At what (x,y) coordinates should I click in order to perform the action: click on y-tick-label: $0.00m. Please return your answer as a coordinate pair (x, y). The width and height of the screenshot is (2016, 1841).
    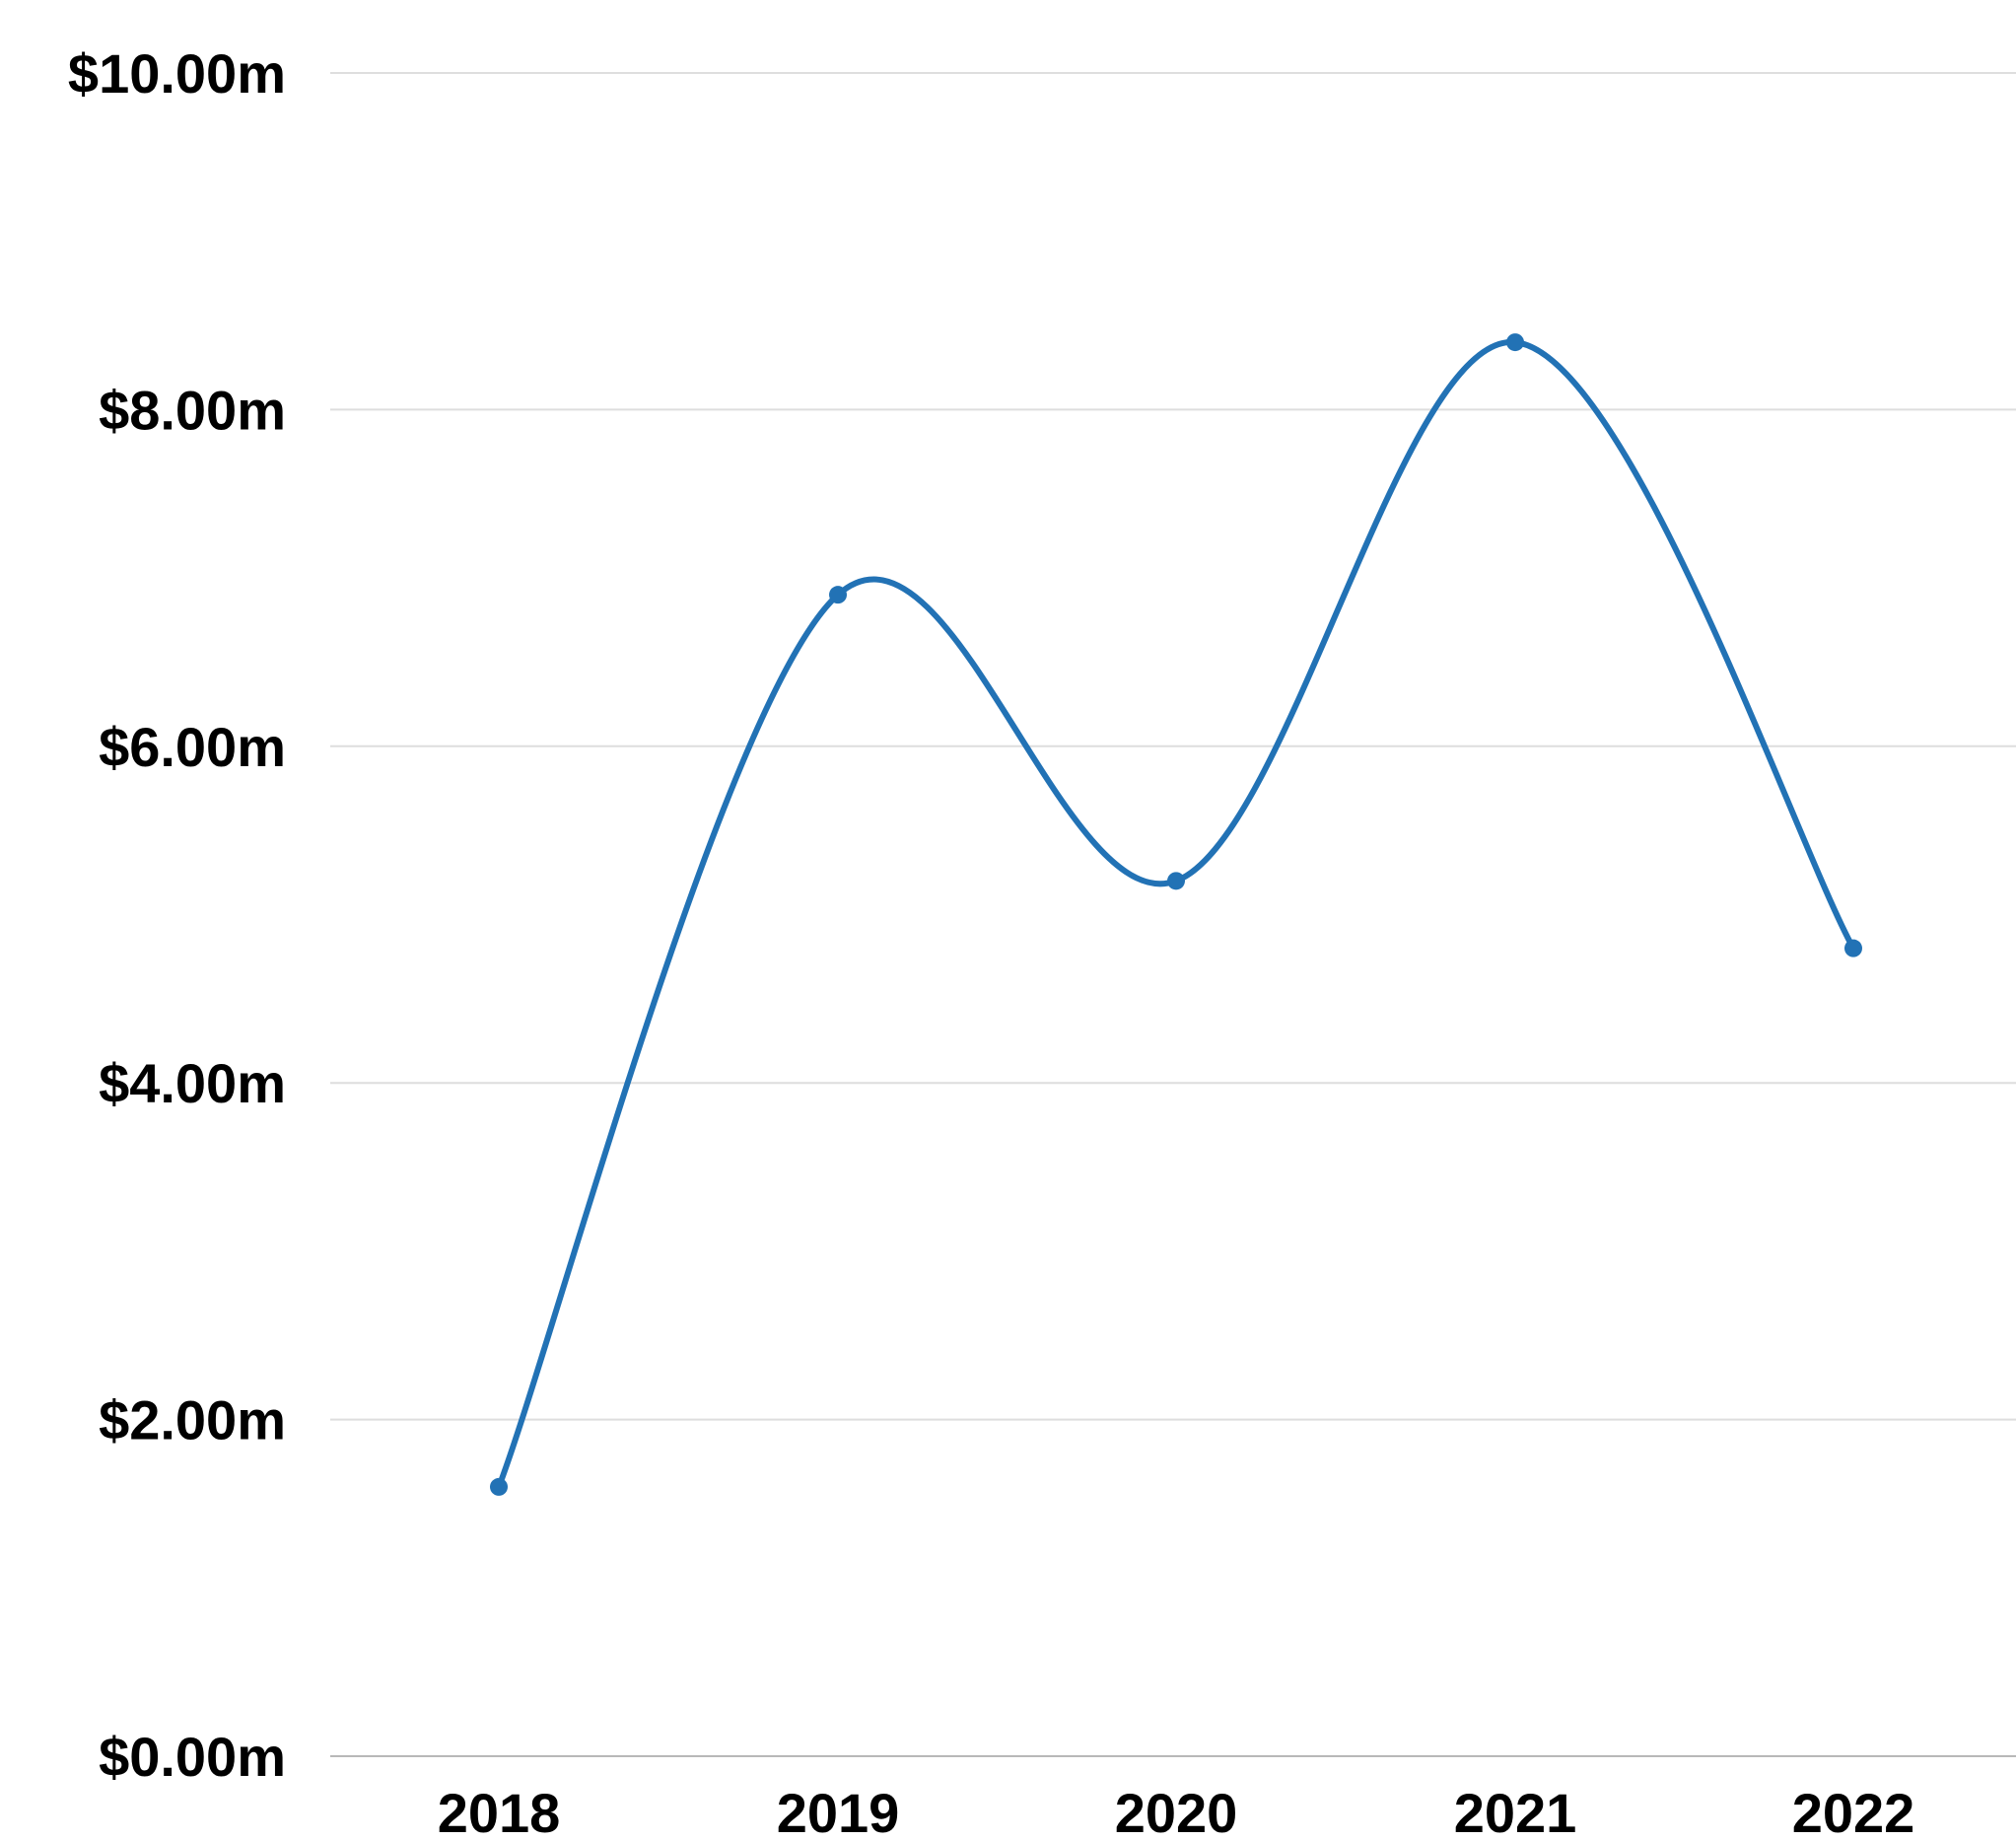
    Looking at the image, I should click on (192, 1757).